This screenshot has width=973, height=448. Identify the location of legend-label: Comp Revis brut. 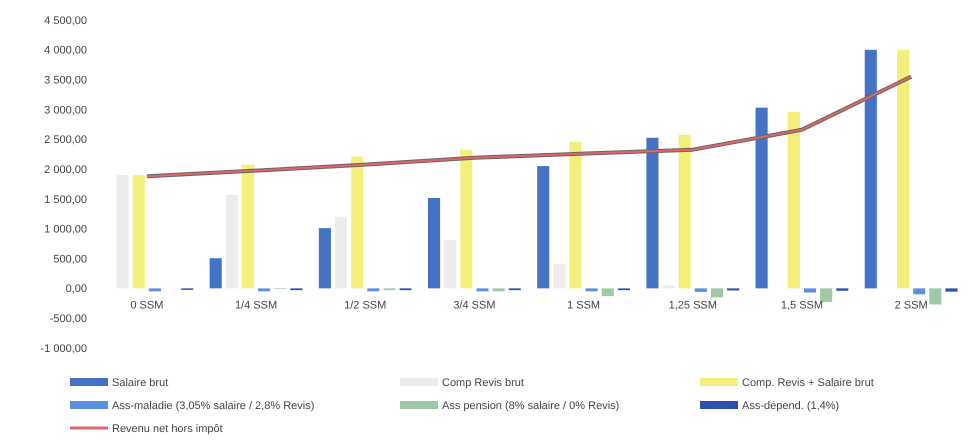
(483, 382).